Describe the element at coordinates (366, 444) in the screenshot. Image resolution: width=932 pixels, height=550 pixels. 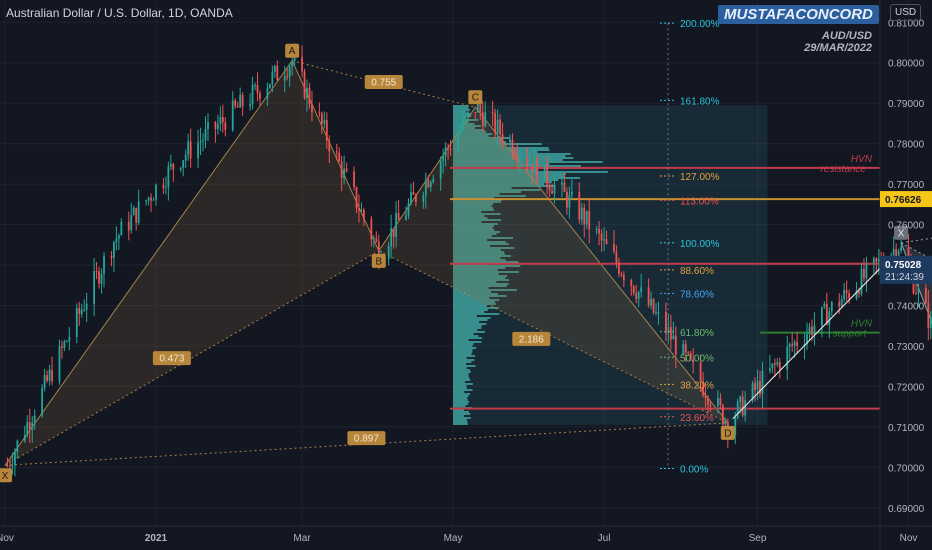
I see `pattern-xd-dotted` at that location.